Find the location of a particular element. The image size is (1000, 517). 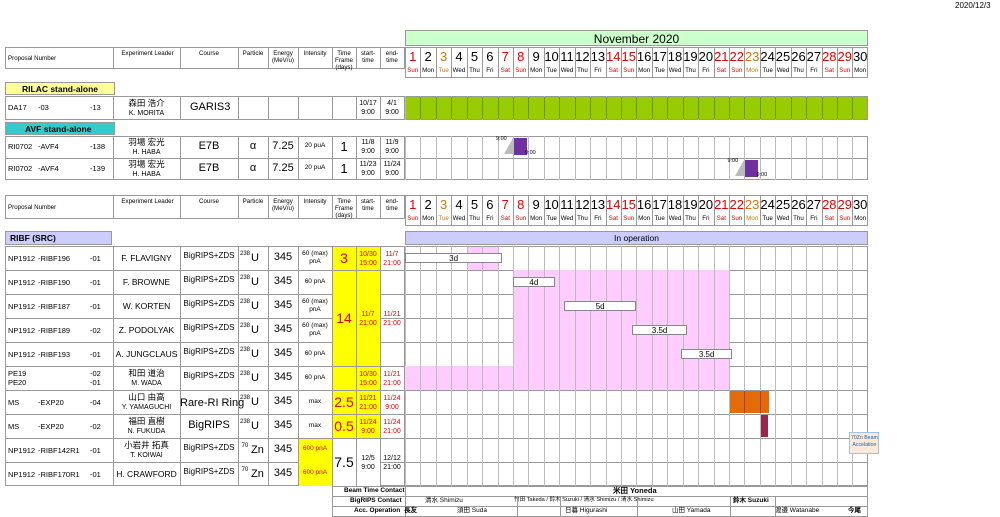

ribf-leader-jp: 福田 直樹 is located at coordinates (146, 421).